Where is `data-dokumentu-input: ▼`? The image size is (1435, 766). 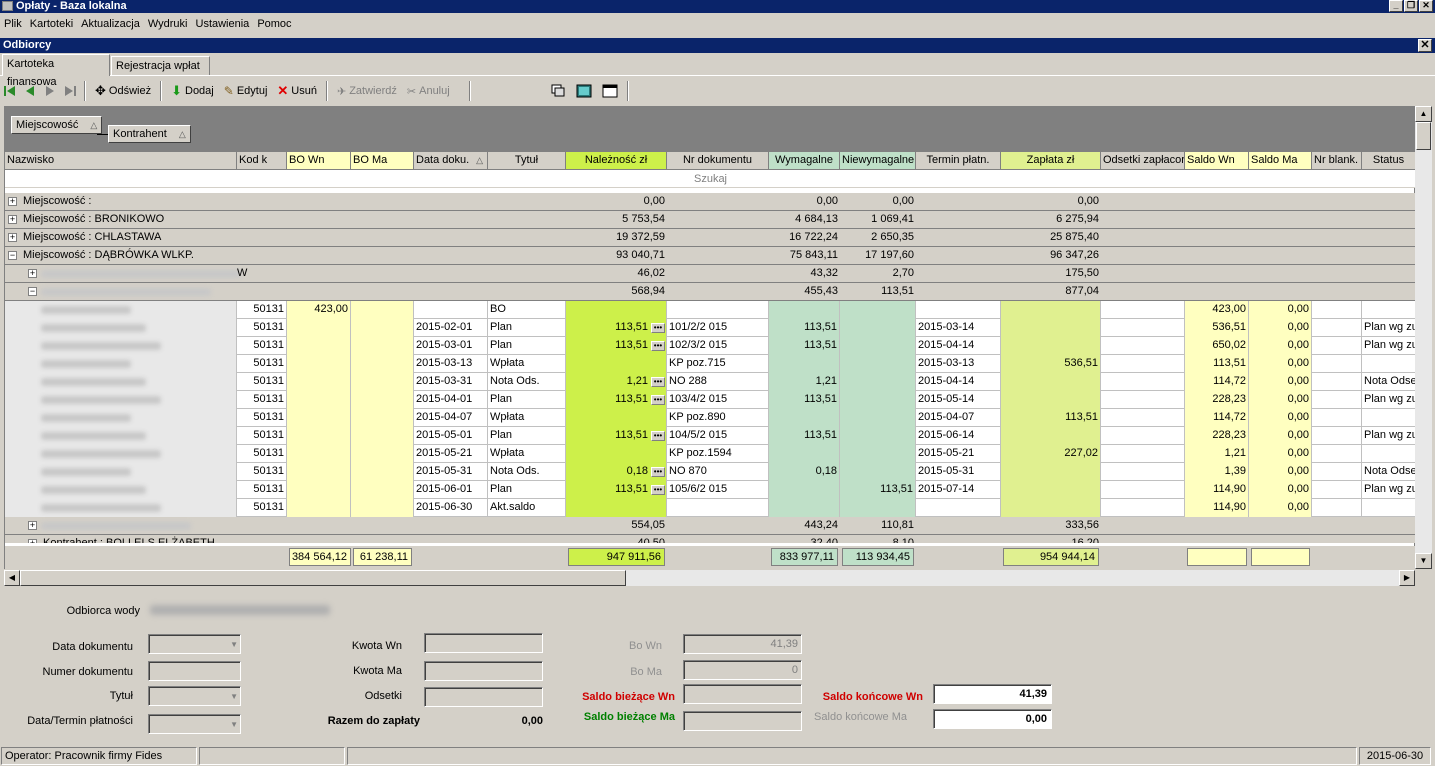
data-dokumentu-input: ▼ is located at coordinates (194, 644).